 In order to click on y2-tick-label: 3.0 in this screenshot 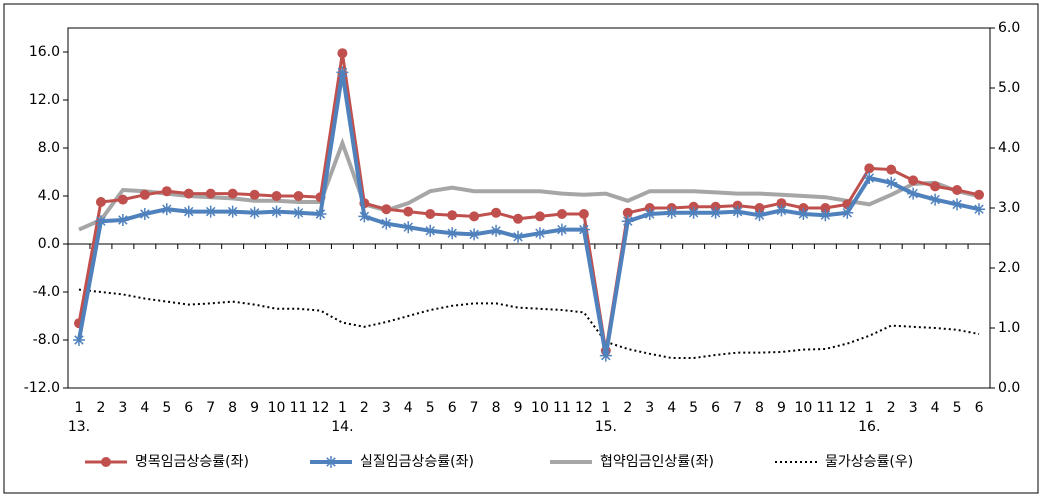, I will do `click(1009, 208)`.